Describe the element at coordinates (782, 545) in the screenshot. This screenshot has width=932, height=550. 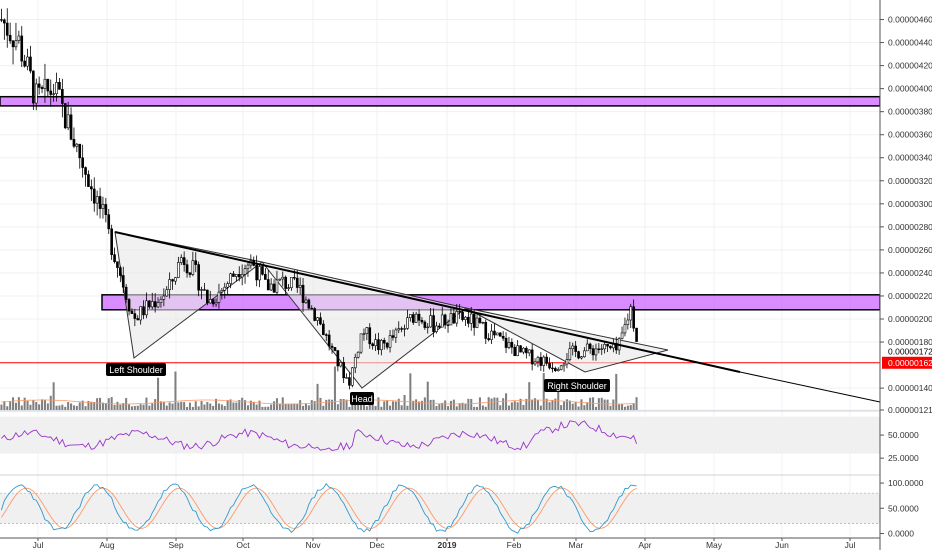
I see `time-tick-label: Jun` at that location.